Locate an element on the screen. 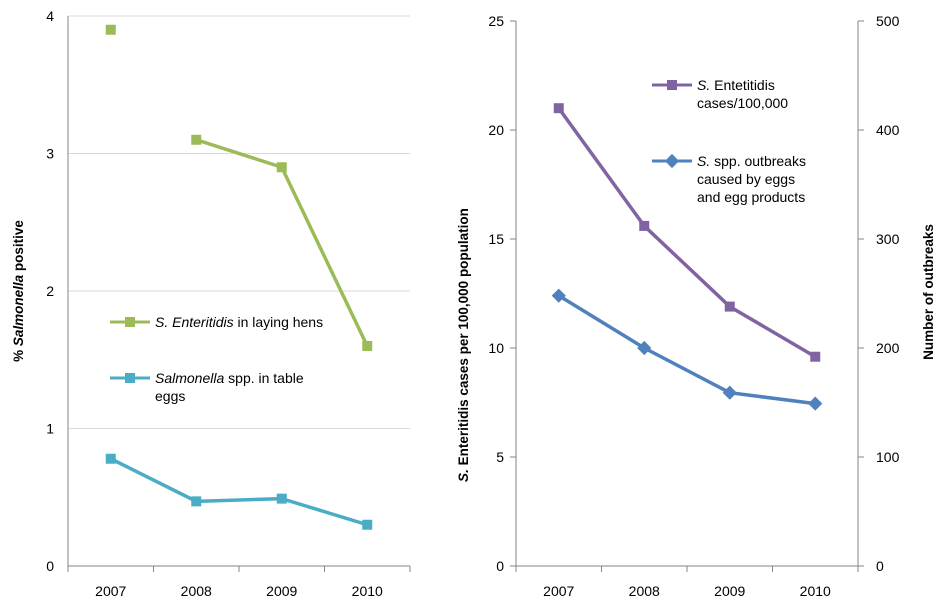  left-series-1-point-2008 is located at coordinates (196, 501).